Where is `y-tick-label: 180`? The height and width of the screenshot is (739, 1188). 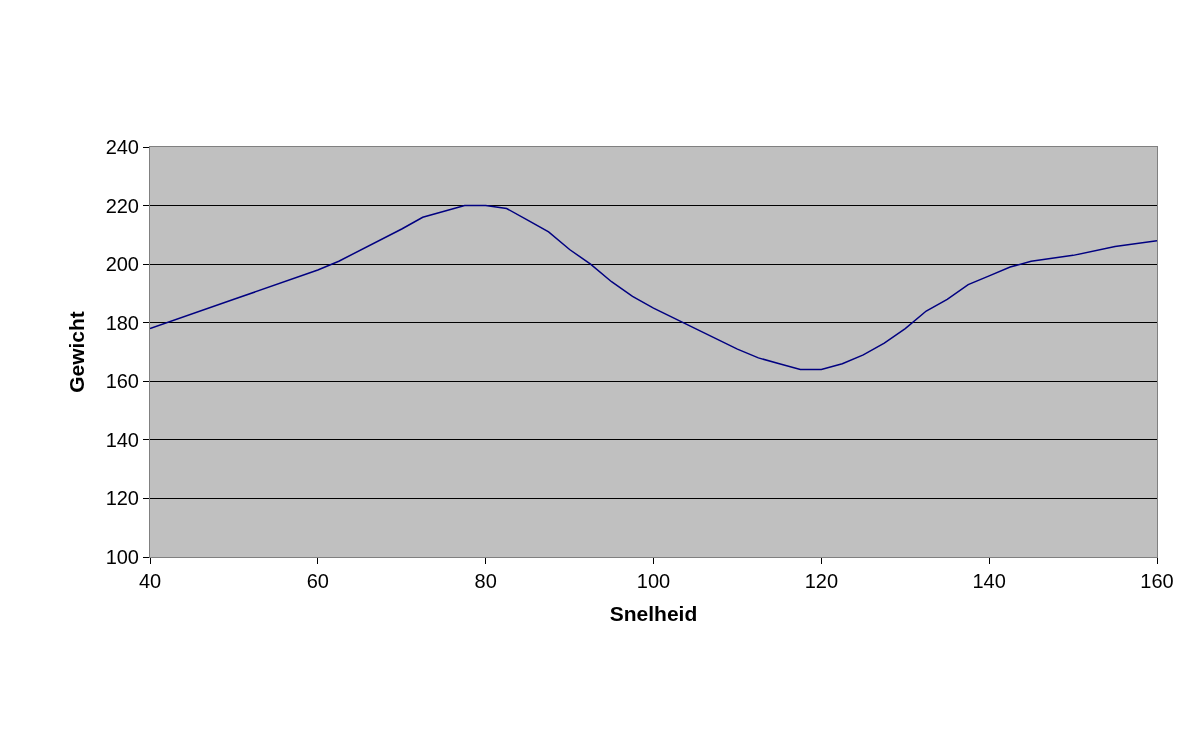
y-tick-label: 180 is located at coordinates (122, 322).